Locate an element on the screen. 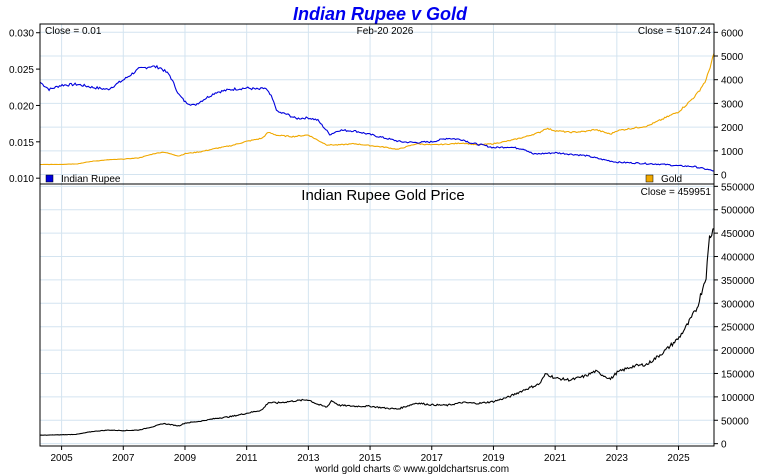 The image size is (760, 475). legend-label-gold: Gold is located at coordinates (671, 179).